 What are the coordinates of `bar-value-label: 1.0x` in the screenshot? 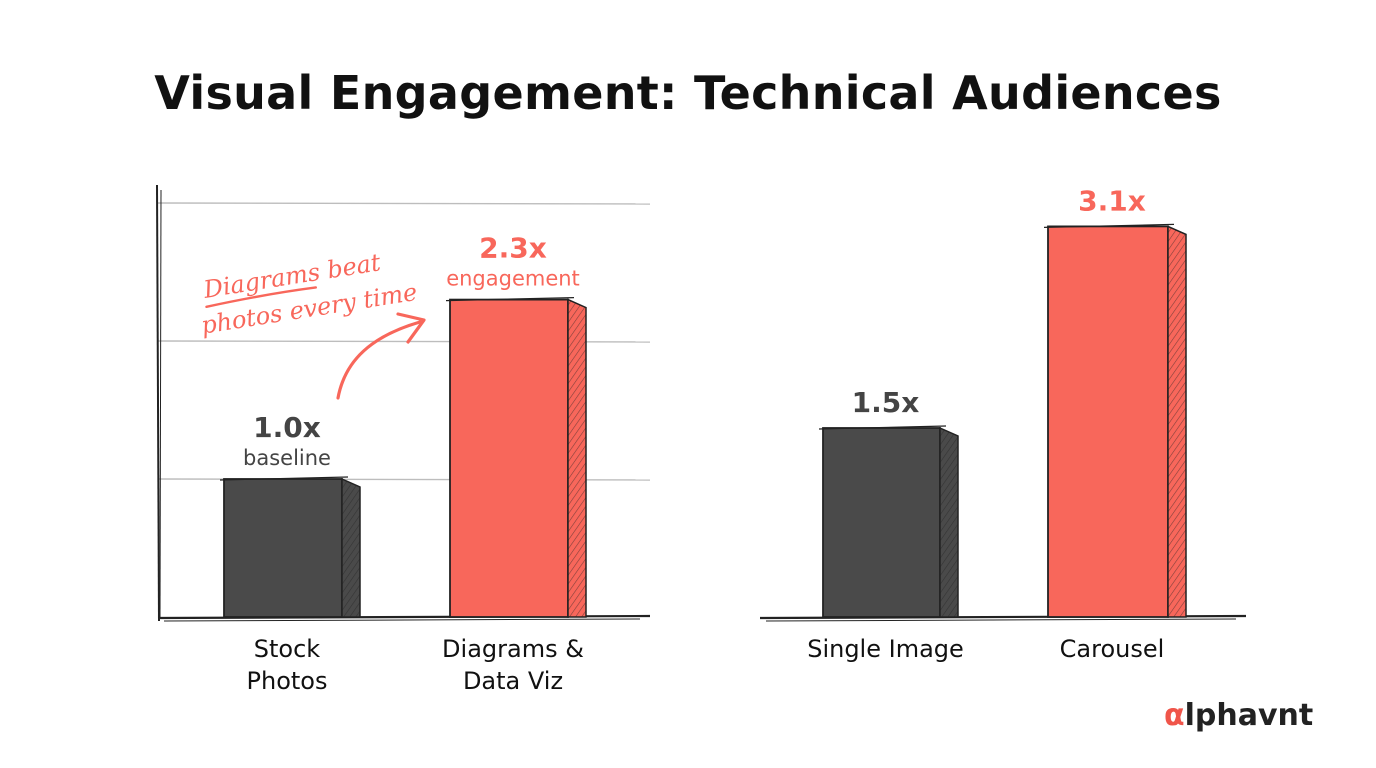 It's located at (287, 427).